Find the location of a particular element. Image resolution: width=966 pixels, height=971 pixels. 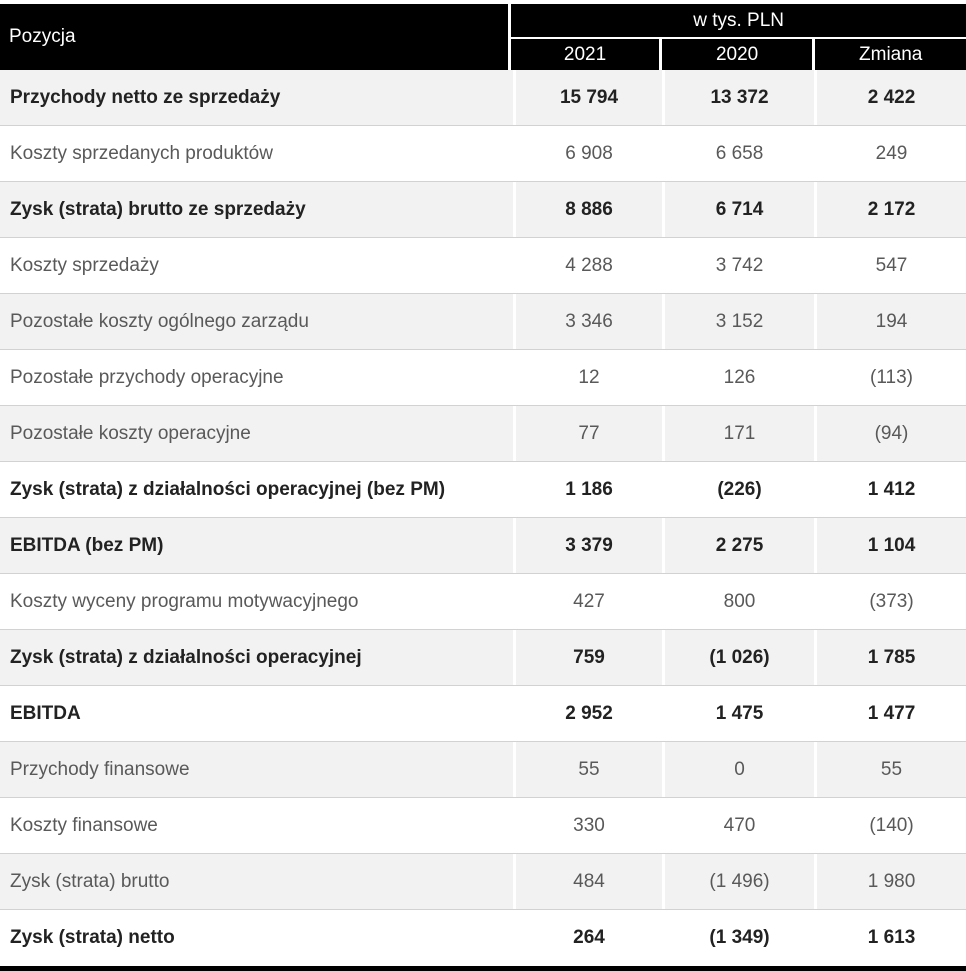

row-label: Zysk (strata) netto is located at coordinates (92, 937).